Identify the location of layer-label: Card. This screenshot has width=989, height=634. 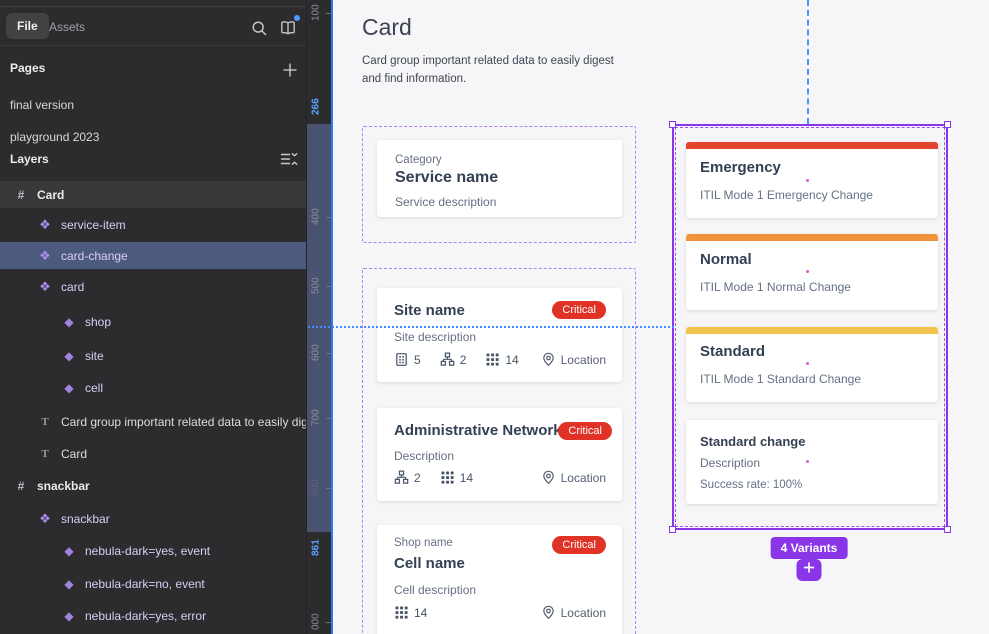
(74, 453).